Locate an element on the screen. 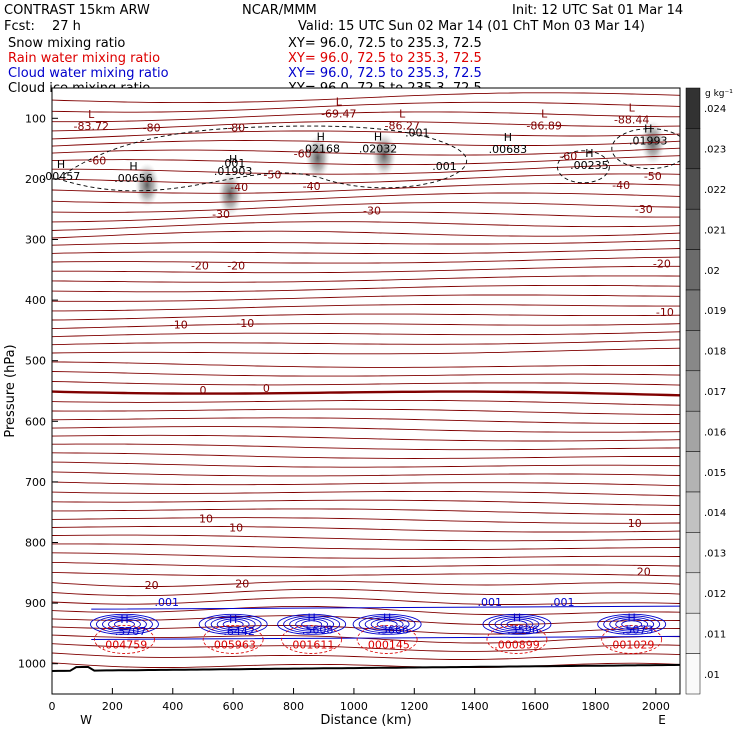  fcst-value: 27 h is located at coordinates (66, 26).